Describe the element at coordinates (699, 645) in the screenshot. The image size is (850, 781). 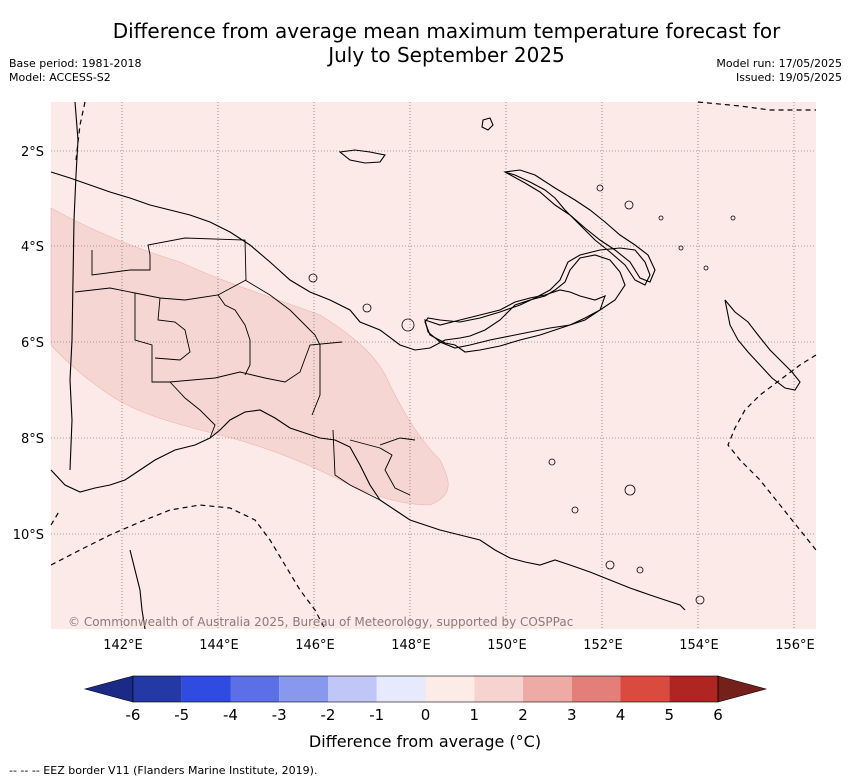
I see `lon-label: 154°E` at that location.